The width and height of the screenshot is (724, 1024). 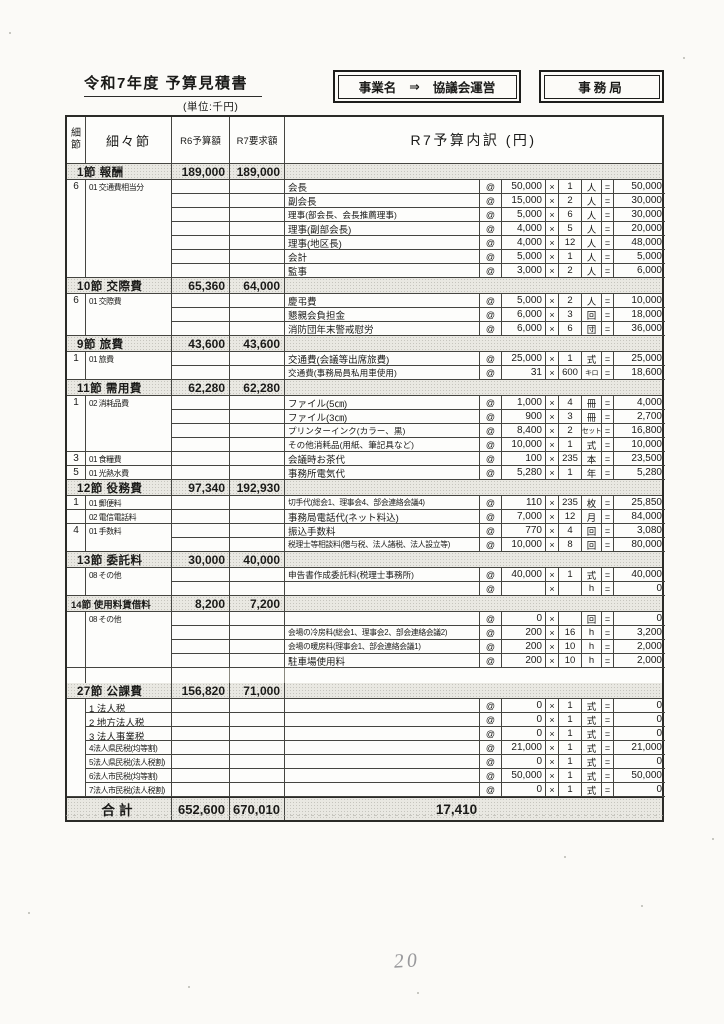 What do you see at coordinates (570, 503) in the screenshot?
I see `quantity-cell: 235` at bounding box center [570, 503].